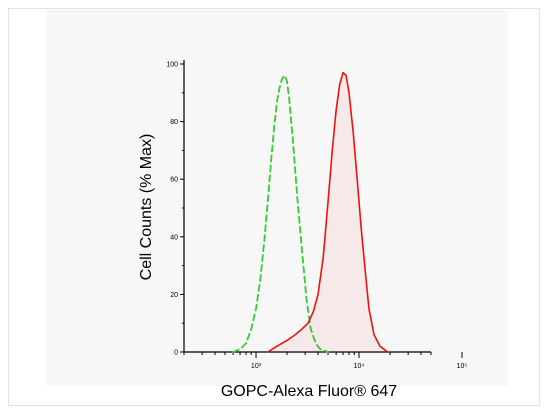 This screenshot has height=415, width=550. I want to click on y-tick-label-0: 0, so click(176, 353).